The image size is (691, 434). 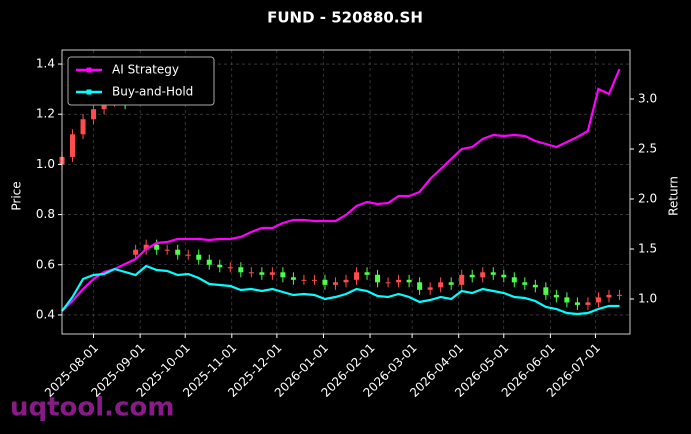 What do you see at coordinates (141, 81) in the screenshot?
I see `legend-box` at bounding box center [141, 81].